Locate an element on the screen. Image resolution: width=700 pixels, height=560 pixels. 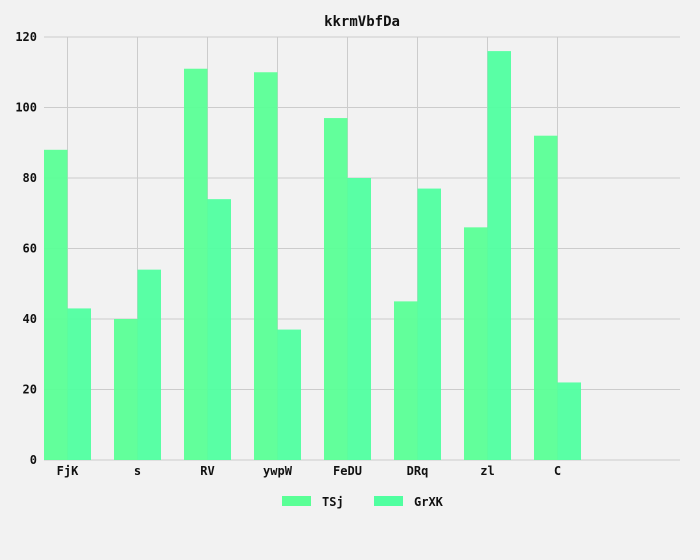
bar-TSj-RV is located at coordinates (196, 264).